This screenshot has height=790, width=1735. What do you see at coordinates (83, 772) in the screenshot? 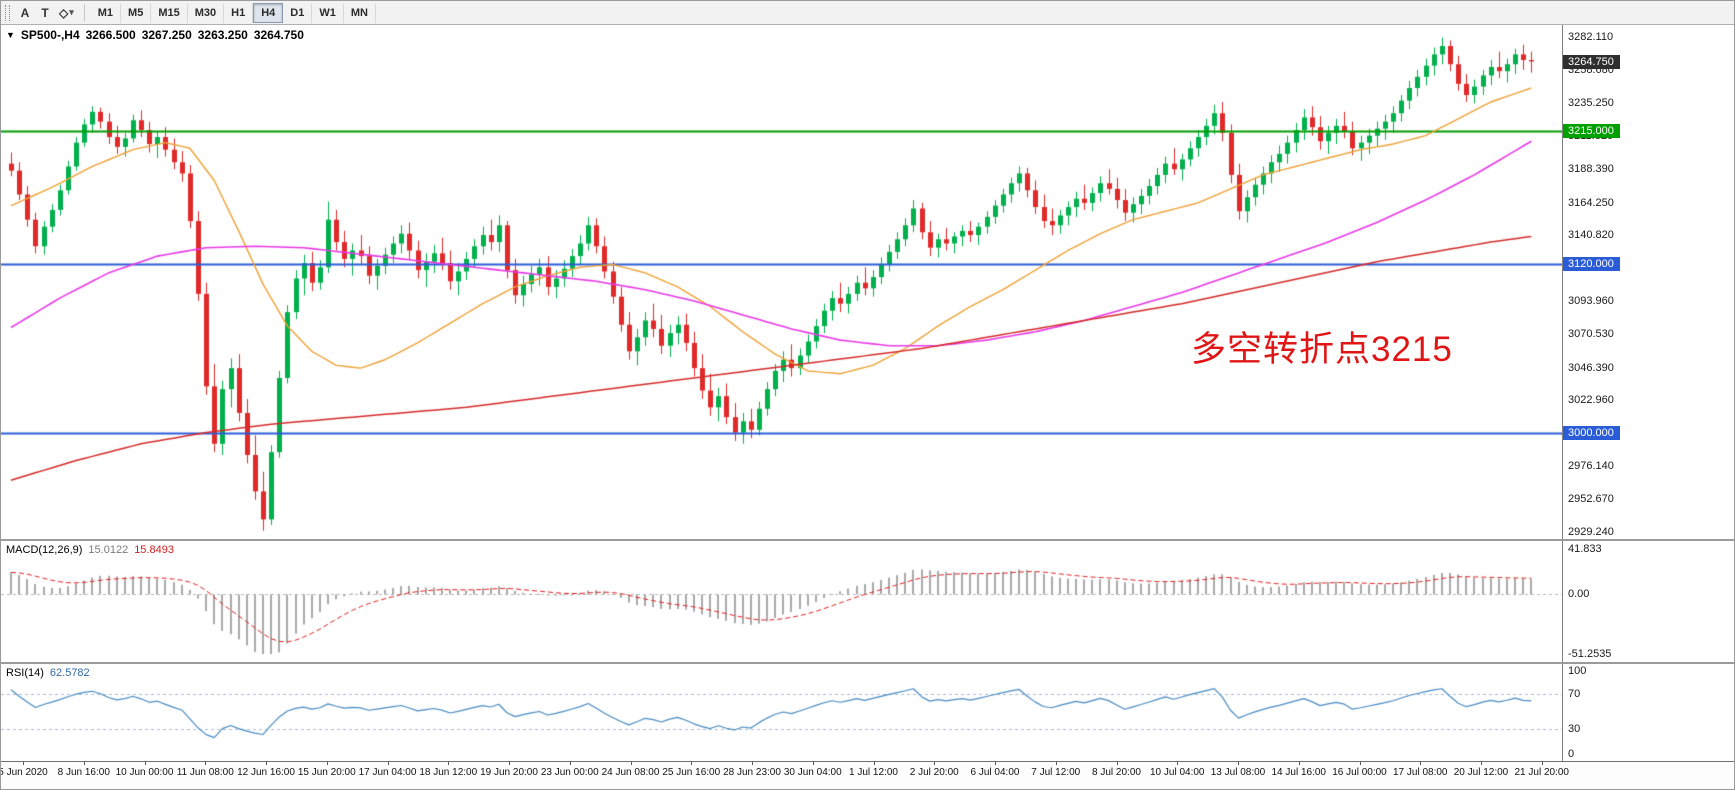
I see `time-label: 8 Jun 16:00` at bounding box center [83, 772].